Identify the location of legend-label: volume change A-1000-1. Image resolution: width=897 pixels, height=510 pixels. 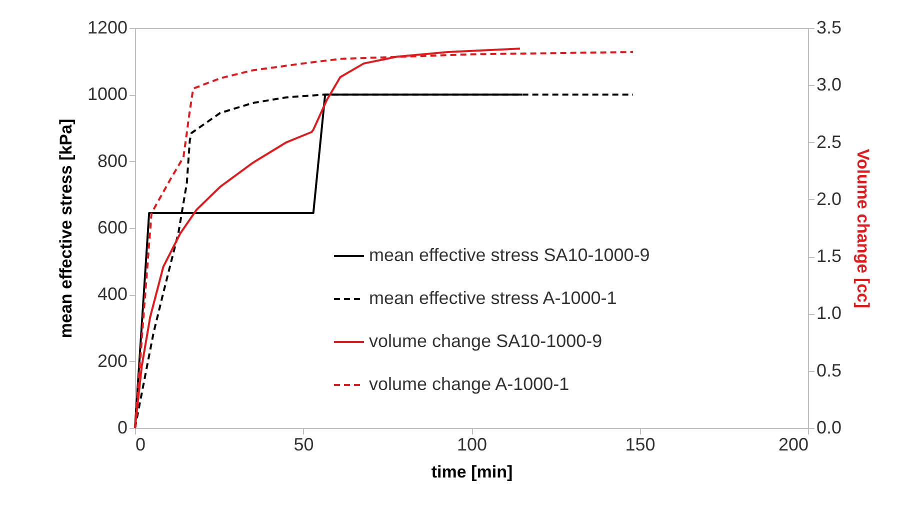
(469, 384).